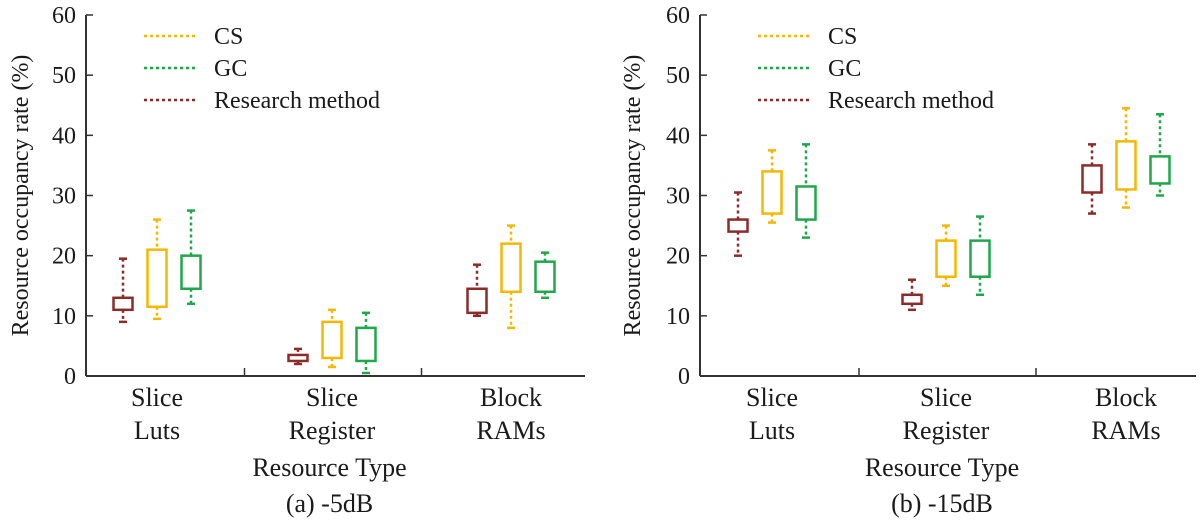  Describe the element at coordinates (332, 430) in the screenshot. I see `panel-a-category-label: Register` at that location.